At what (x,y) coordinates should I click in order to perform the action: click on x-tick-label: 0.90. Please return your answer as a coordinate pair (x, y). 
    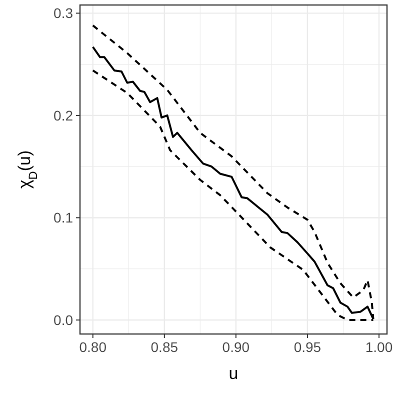
    Looking at the image, I should click on (236, 347).